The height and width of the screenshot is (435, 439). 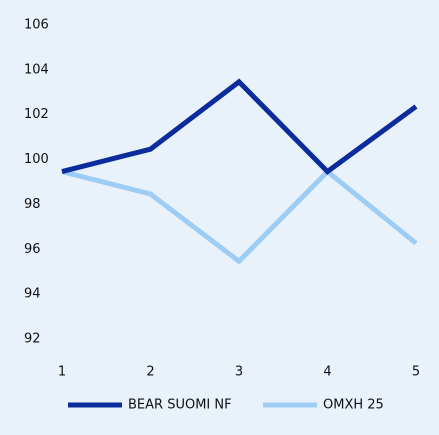 What do you see at coordinates (353, 405) in the screenshot?
I see `legend-label: OMXH 25` at bounding box center [353, 405].